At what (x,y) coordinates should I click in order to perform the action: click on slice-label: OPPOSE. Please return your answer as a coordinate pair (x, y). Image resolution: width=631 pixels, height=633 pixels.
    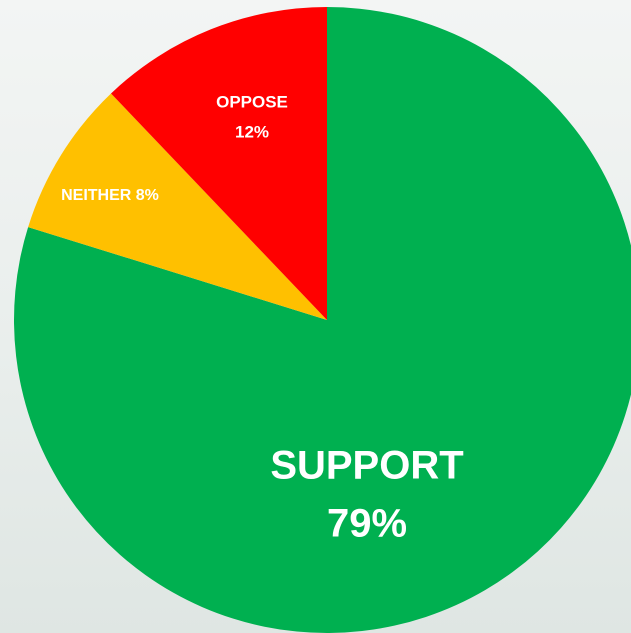
    Looking at the image, I should click on (252, 101).